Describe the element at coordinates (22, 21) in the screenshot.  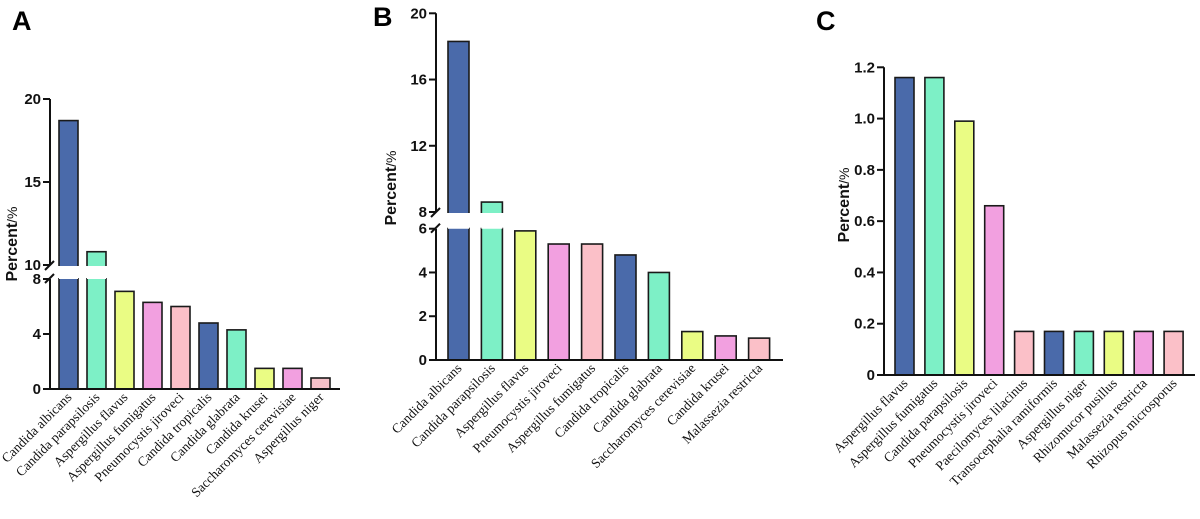
I see `panel-letter-a: A` at that location.